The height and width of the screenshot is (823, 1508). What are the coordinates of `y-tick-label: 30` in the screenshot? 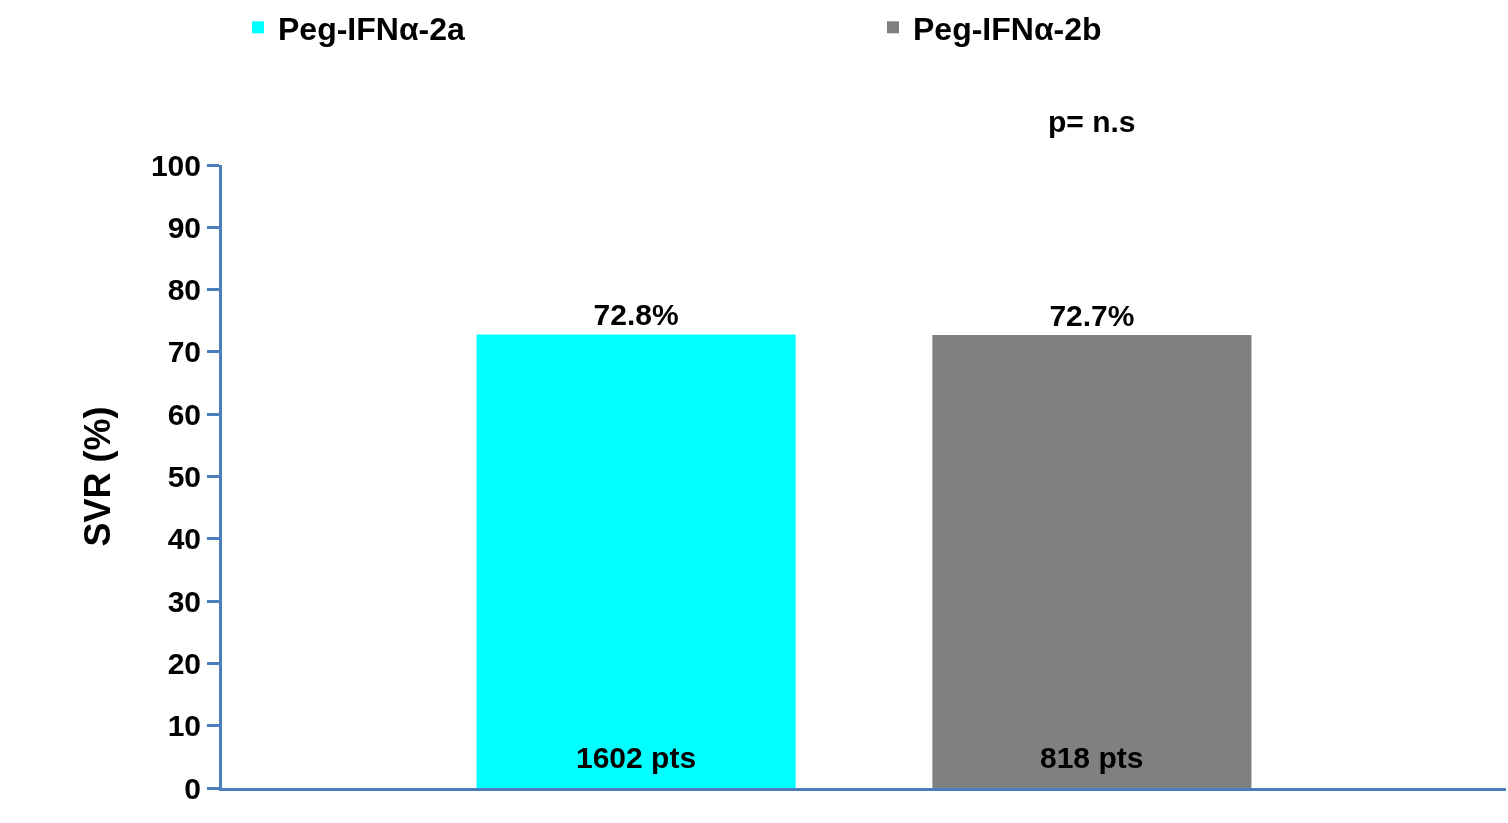 It's located at (184, 601).